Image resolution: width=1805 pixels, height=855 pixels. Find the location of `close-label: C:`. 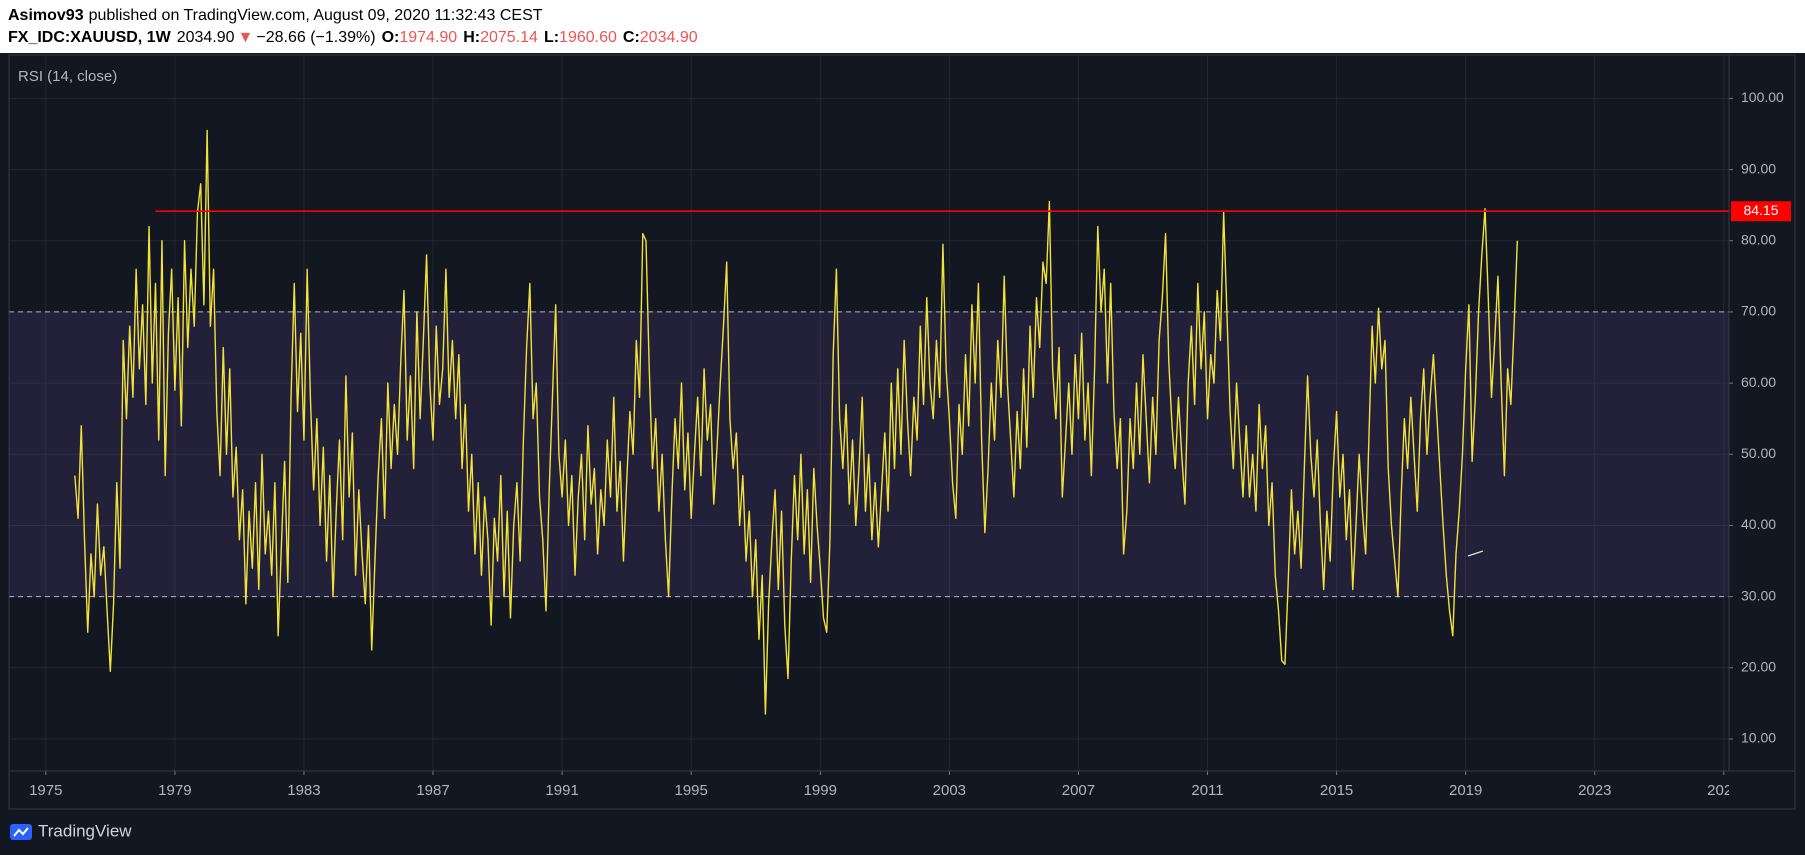

close-label: C: is located at coordinates (631, 37).